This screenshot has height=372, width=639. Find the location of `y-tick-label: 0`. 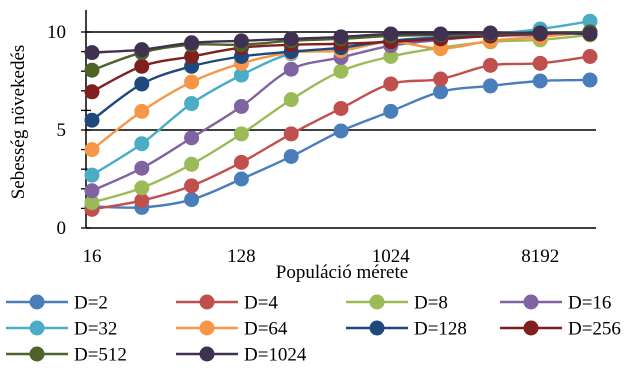

y-tick-label: 0 is located at coordinates (62, 228).